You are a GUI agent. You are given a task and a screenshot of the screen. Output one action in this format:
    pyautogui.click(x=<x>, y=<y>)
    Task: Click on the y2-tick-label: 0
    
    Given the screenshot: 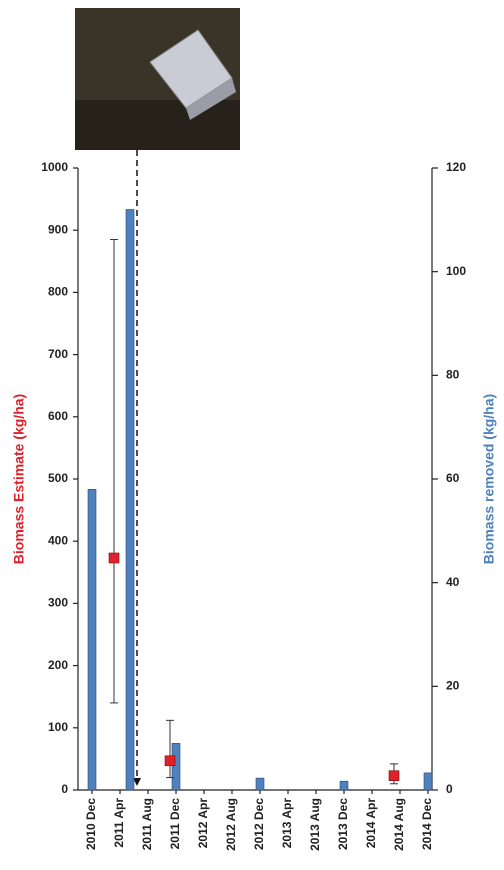 What is the action you would take?
    pyautogui.click(x=449, y=789)
    